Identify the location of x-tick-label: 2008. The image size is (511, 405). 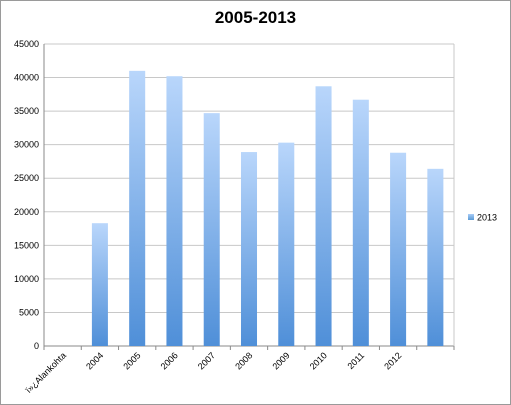
(243, 360).